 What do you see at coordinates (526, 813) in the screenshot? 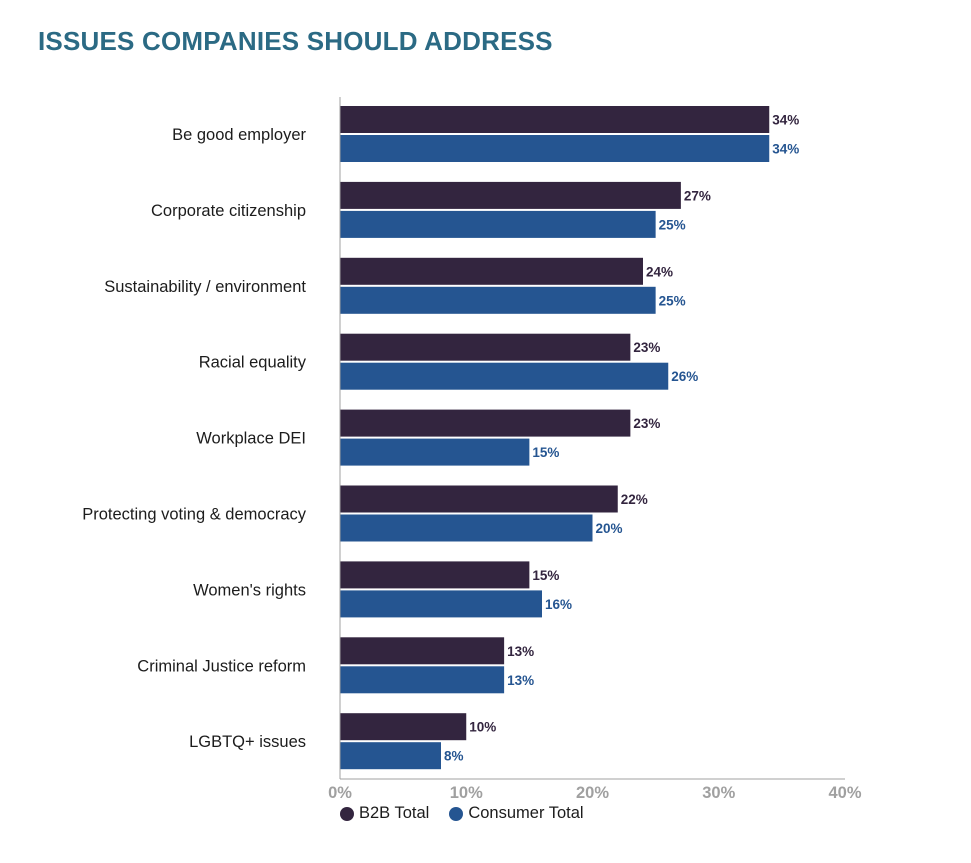
I see `legend-label-consumer: Consumer Total` at bounding box center [526, 813].